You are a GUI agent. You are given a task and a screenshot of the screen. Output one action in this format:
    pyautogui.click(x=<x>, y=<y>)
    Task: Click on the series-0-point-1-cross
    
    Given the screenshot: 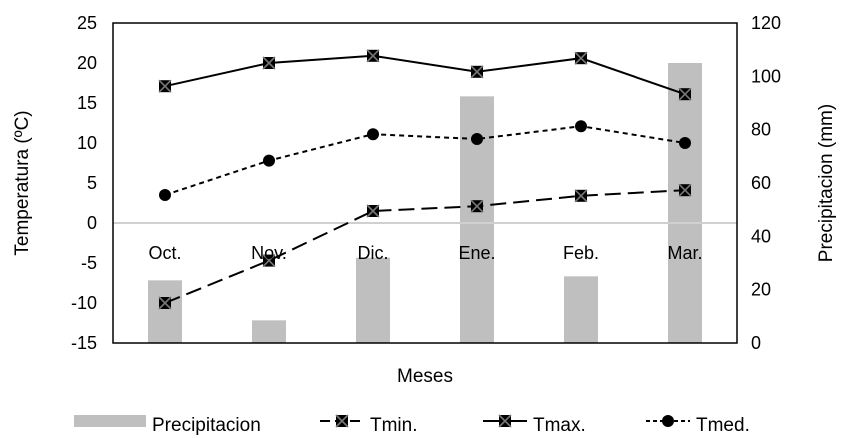 What is the action you would take?
    pyautogui.click(x=269, y=261)
    